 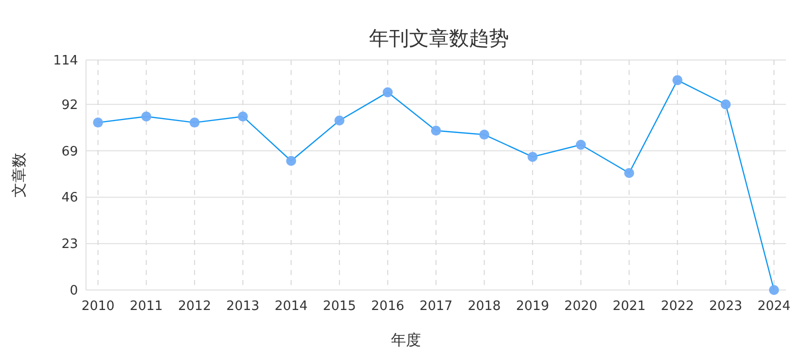 What do you see at coordinates (69, 152) in the screenshot?
I see `y-tick-label: 69` at bounding box center [69, 152].